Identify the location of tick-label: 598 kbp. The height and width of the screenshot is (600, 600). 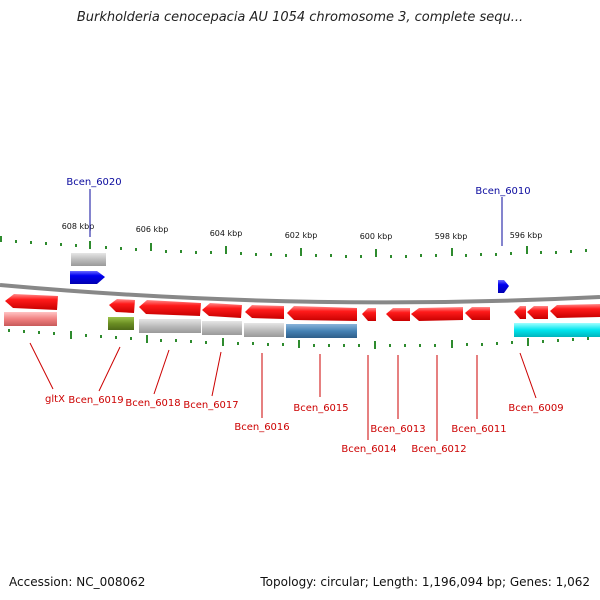
(451, 236).